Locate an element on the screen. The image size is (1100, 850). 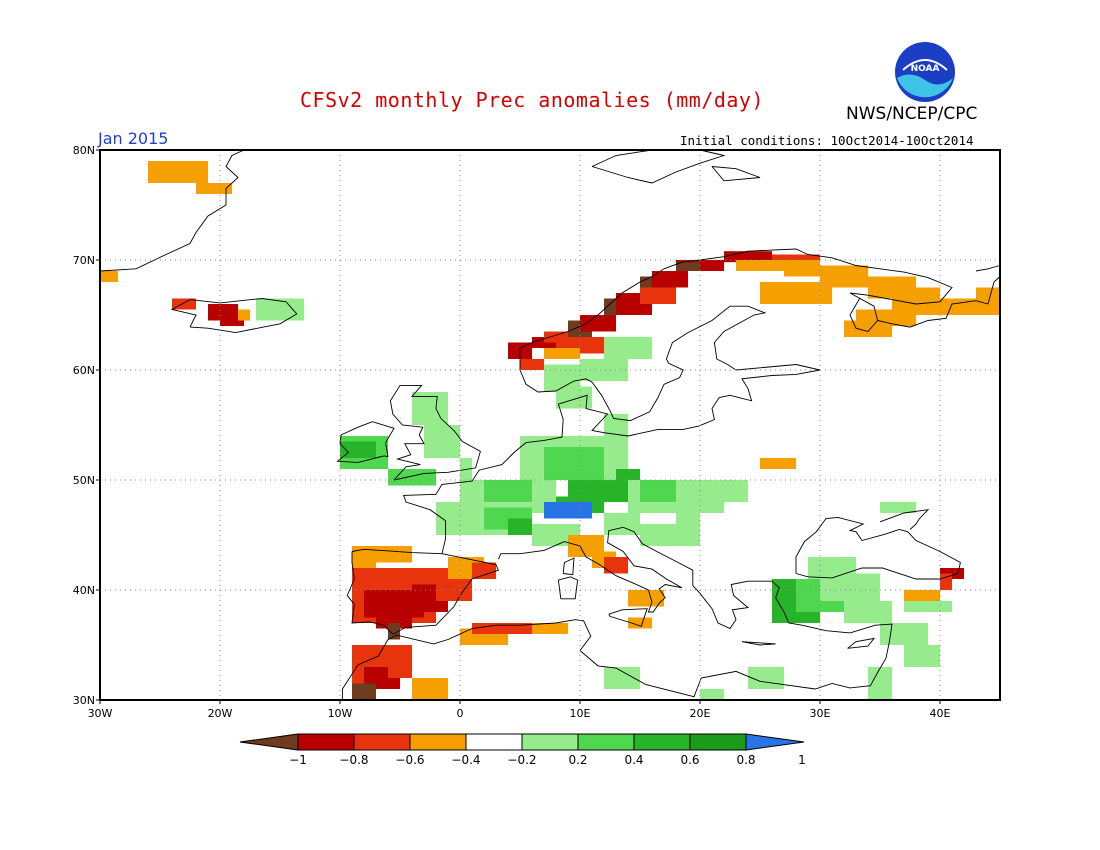
lon-tick-label: 20E is located at coordinates (700, 713).